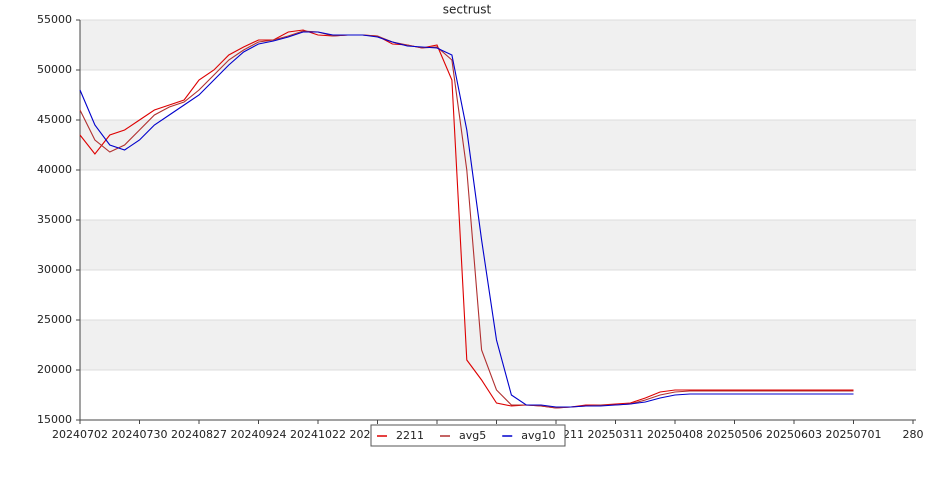  What do you see at coordinates (80, 434) in the screenshot?
I see `x-tick-label: 20240702` at bounding box center [80, 434].